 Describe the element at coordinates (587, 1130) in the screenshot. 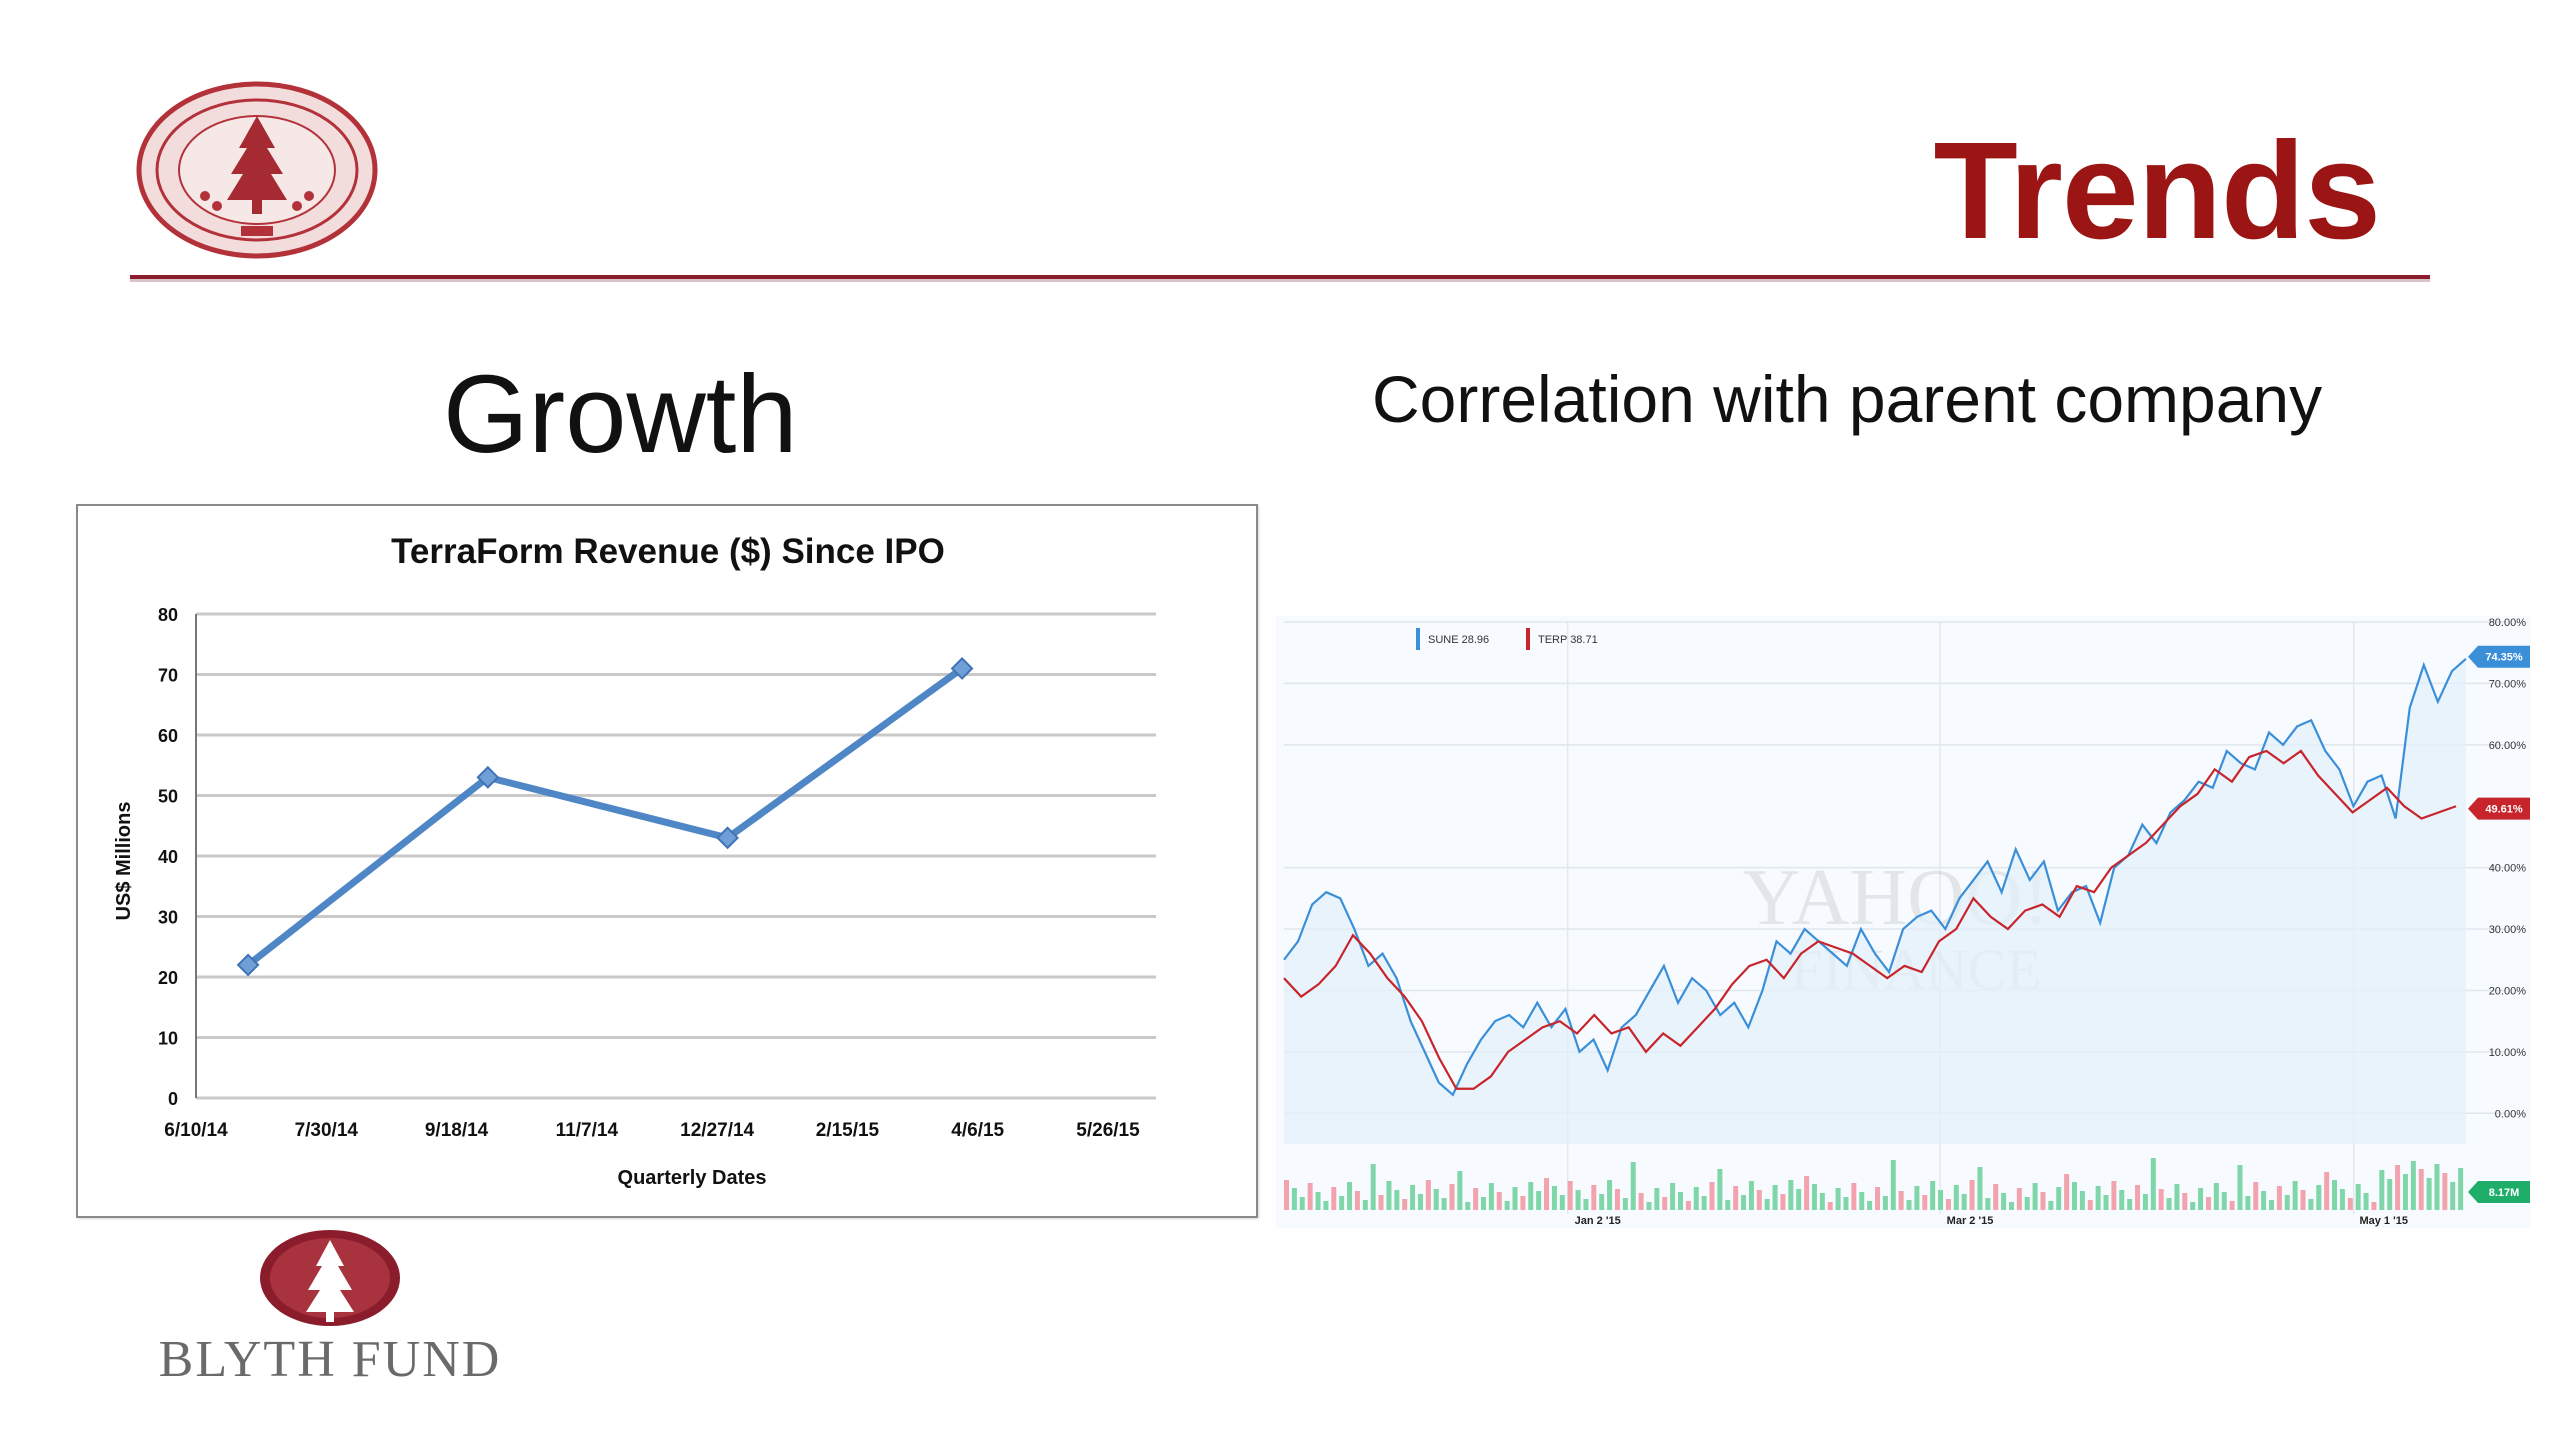

I see `x-tick-label: 11/7/14` at that location.